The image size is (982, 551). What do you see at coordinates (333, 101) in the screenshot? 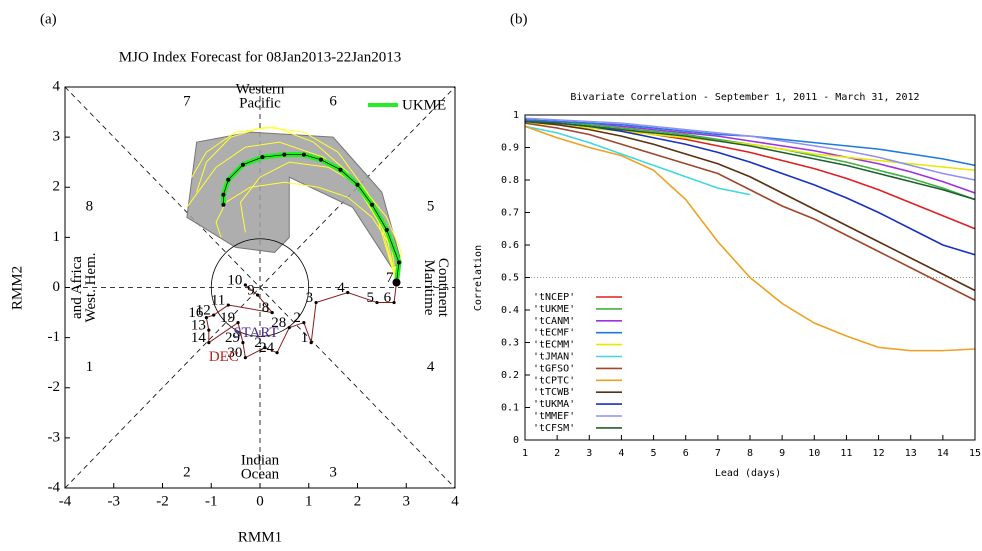
I see `phase-label: 6` at bounding box center [333, 101].